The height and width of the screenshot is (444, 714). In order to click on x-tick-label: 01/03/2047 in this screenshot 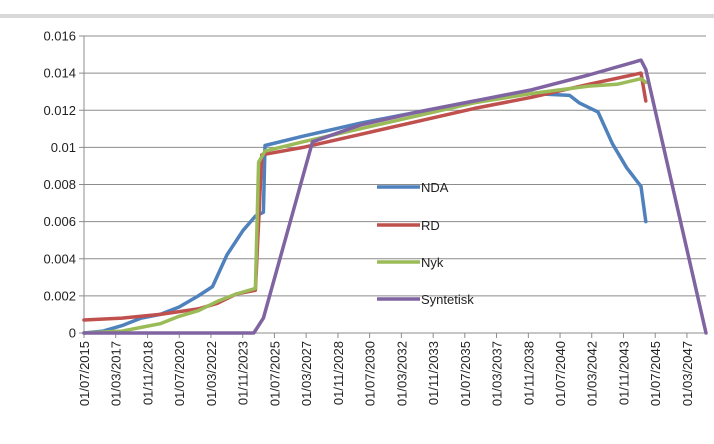, I will do `click(687, 373)`.